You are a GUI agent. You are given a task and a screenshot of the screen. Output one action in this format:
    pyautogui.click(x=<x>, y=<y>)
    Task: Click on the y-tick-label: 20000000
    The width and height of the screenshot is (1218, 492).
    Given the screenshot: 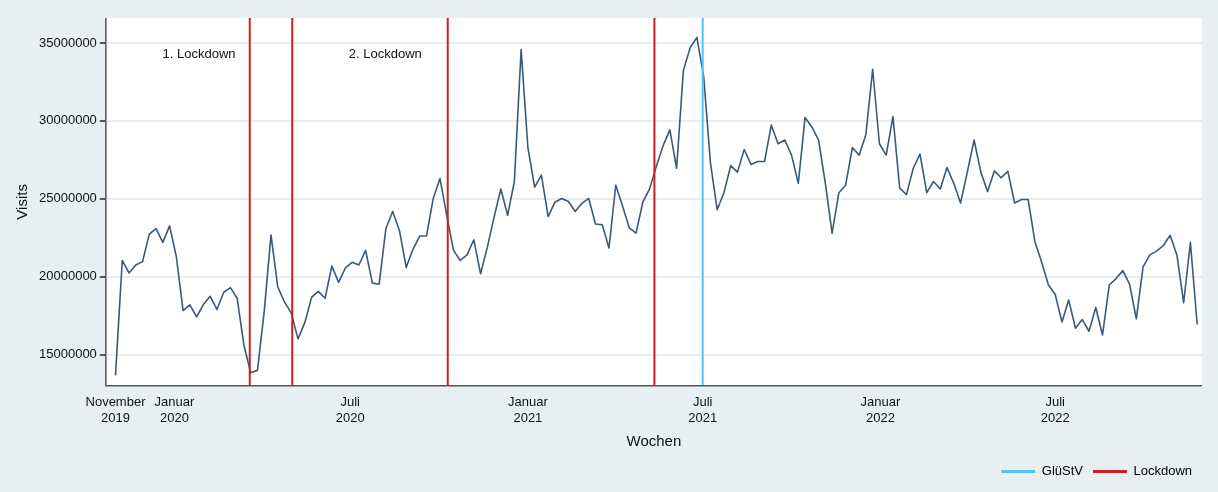 What is the action you would take?
    pyautogui.click(x=68, y=276)
    